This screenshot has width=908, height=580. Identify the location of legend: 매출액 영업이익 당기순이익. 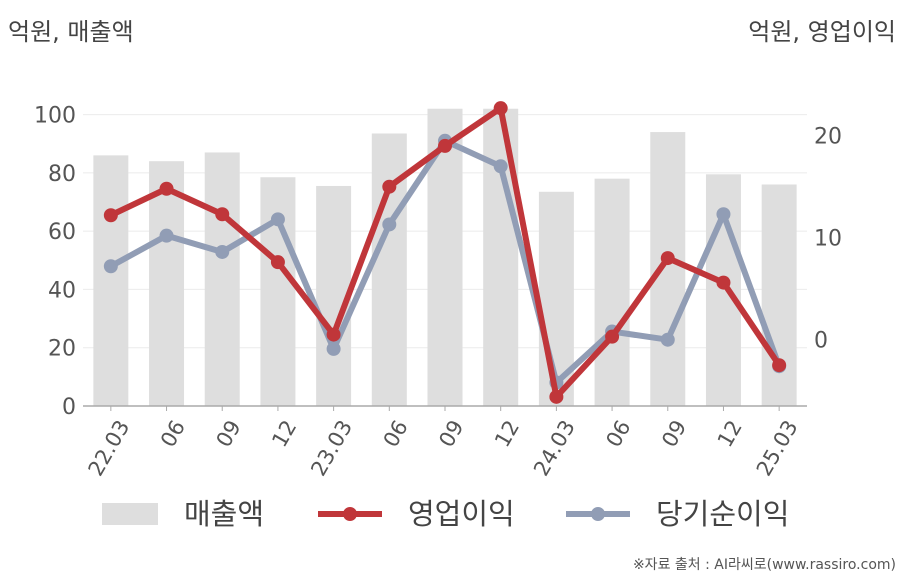
(445, 514).